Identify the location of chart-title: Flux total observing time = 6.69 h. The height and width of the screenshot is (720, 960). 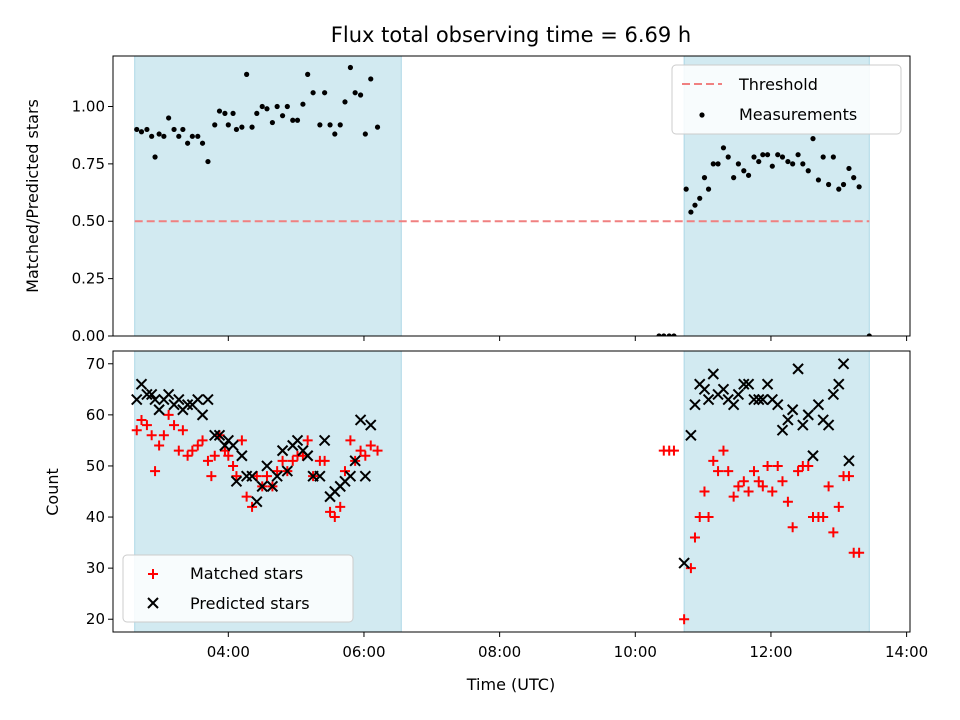
(511, 35).